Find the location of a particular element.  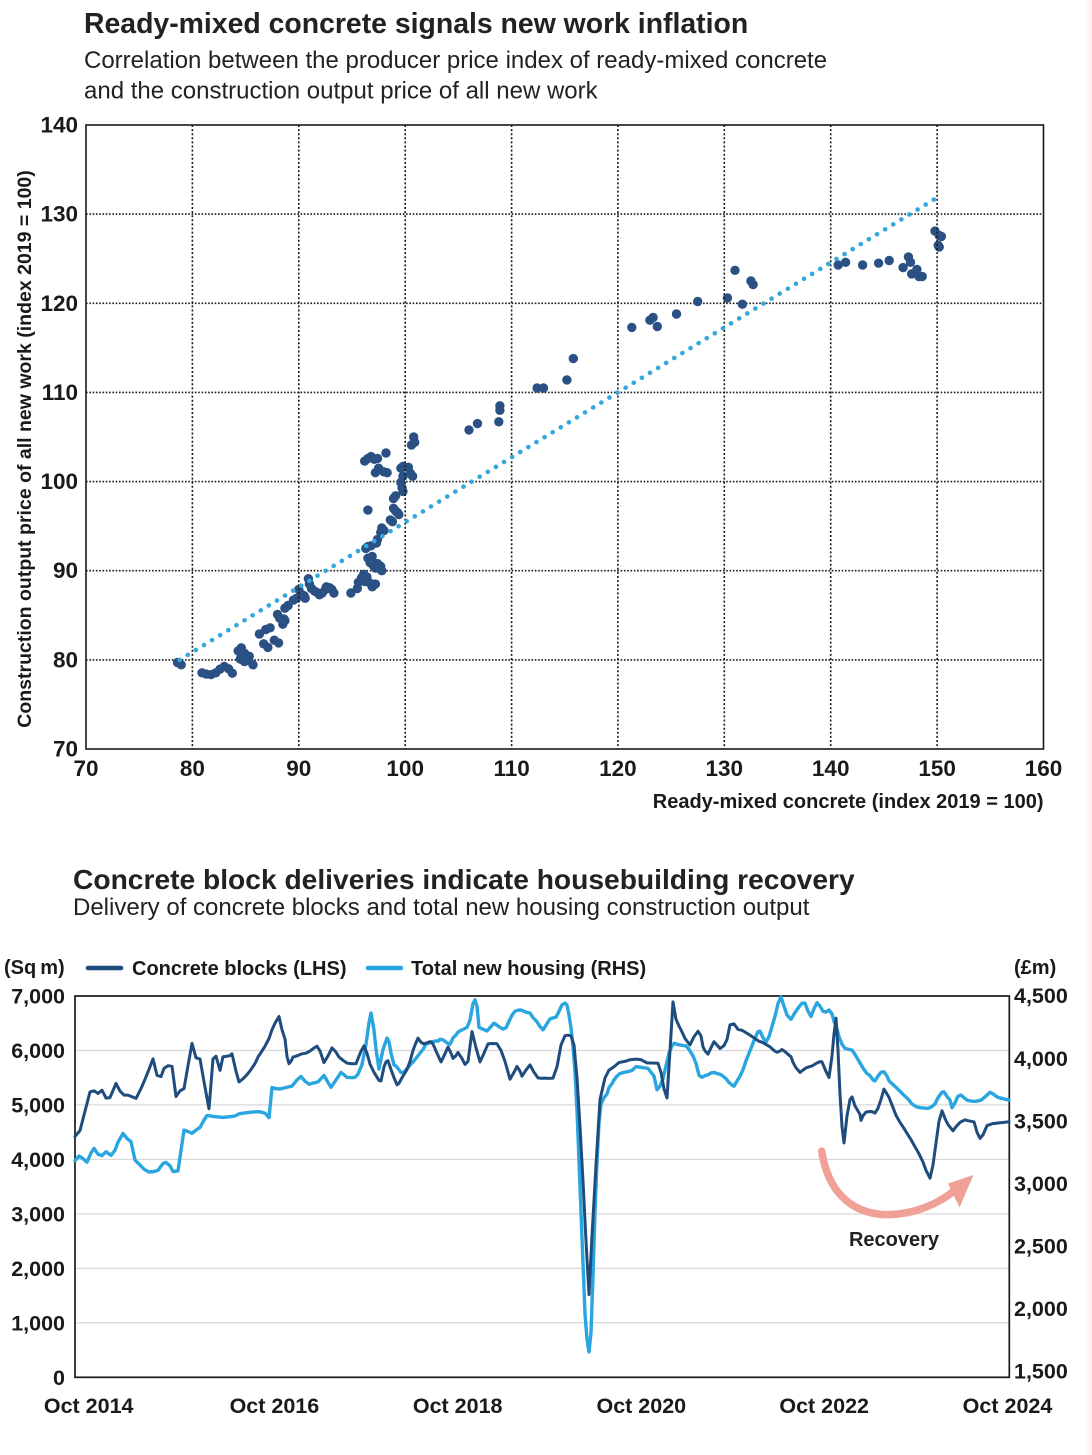

svg-text: 160 is located at coordinates (1044, 768).